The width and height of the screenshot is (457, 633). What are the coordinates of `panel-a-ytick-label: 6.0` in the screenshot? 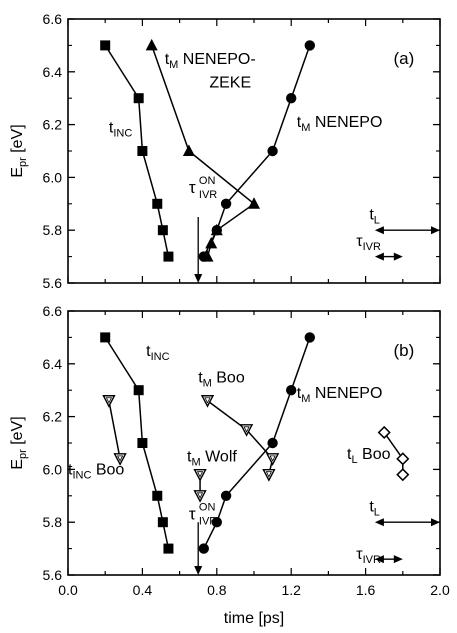 It's located at (53, 177).